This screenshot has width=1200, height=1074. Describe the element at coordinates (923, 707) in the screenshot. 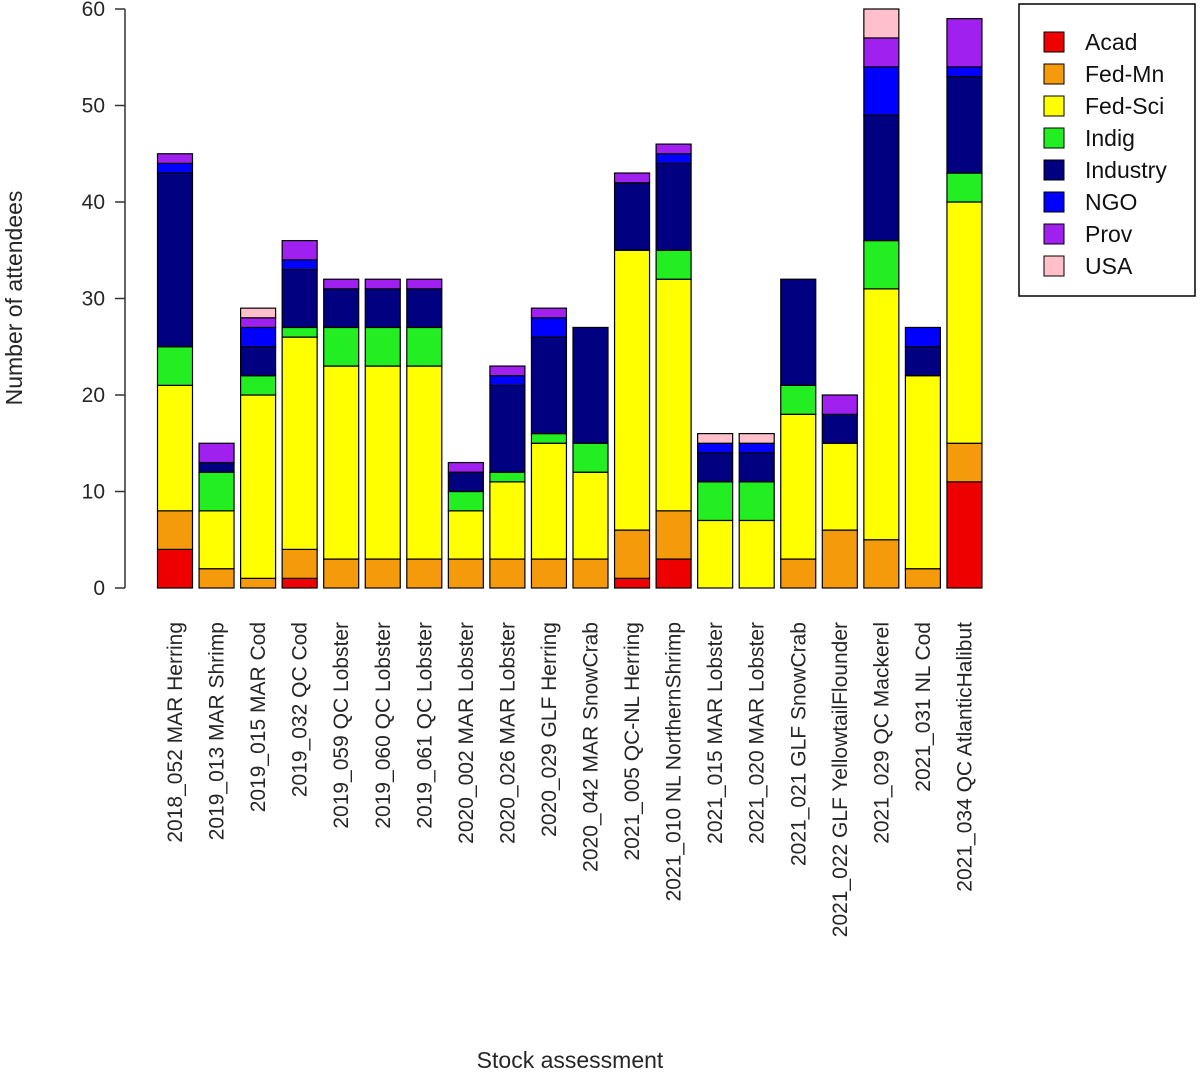

I see `x-tick-label: 2021_031 NL Cod` at that location.